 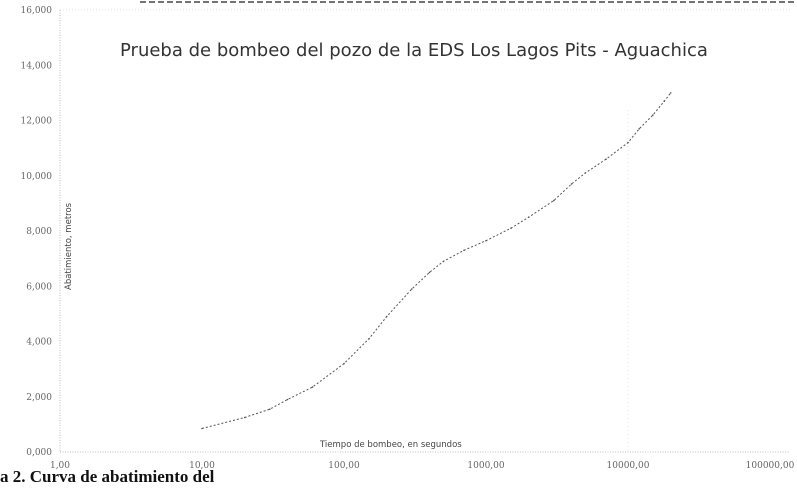 What do you see at coordinates (60, 466) in the screenshot?
I see `x-tick-label: 1,00` at bounding box center [60, 466].